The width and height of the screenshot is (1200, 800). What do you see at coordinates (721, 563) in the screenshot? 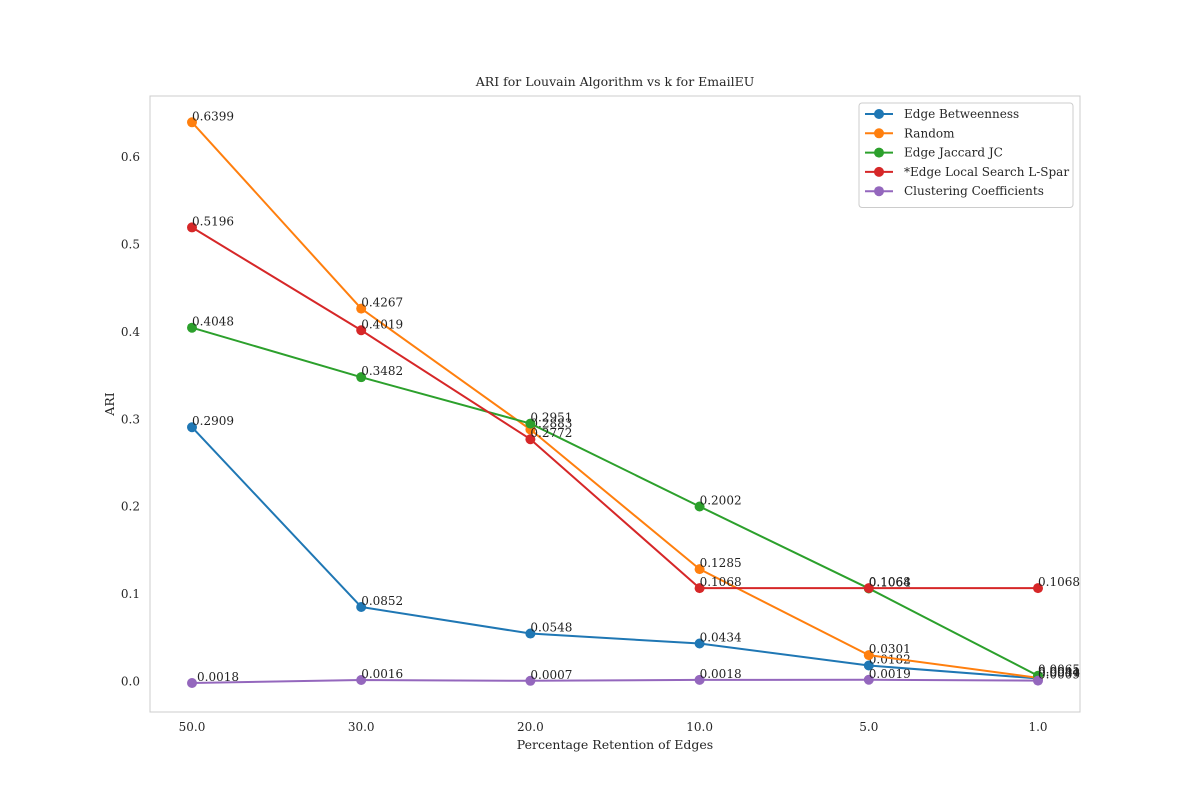
I see `data-label: 0.1285` at bounding box center [721, 563].